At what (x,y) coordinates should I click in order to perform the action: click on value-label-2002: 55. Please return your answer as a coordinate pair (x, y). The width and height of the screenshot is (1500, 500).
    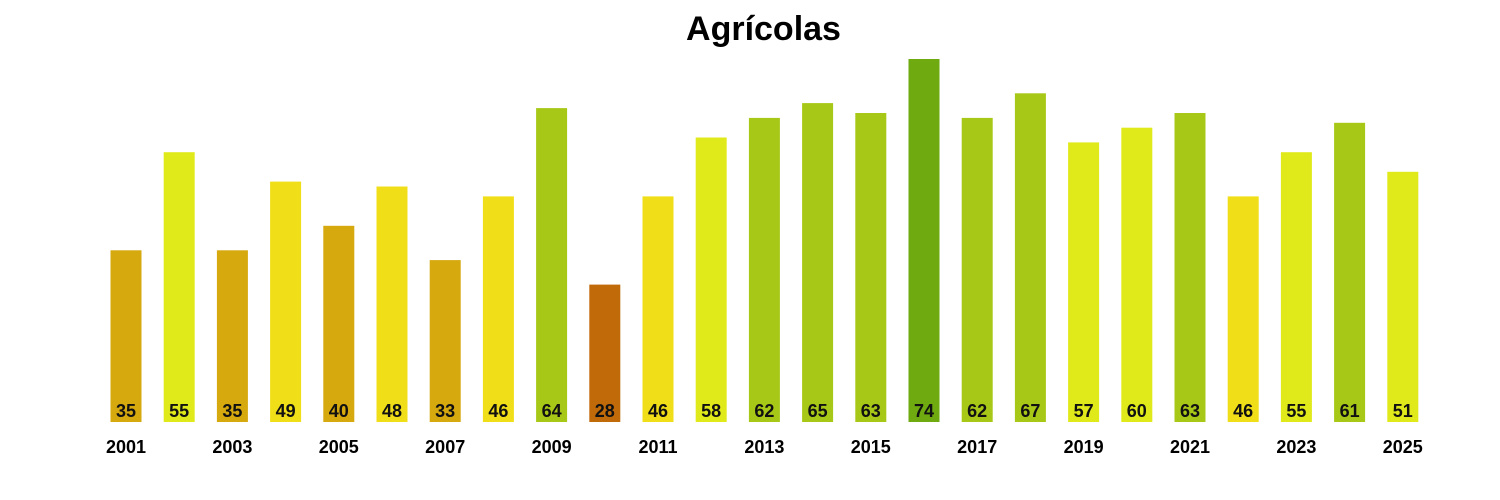
    Looking at the image, I should click on (179, 411).